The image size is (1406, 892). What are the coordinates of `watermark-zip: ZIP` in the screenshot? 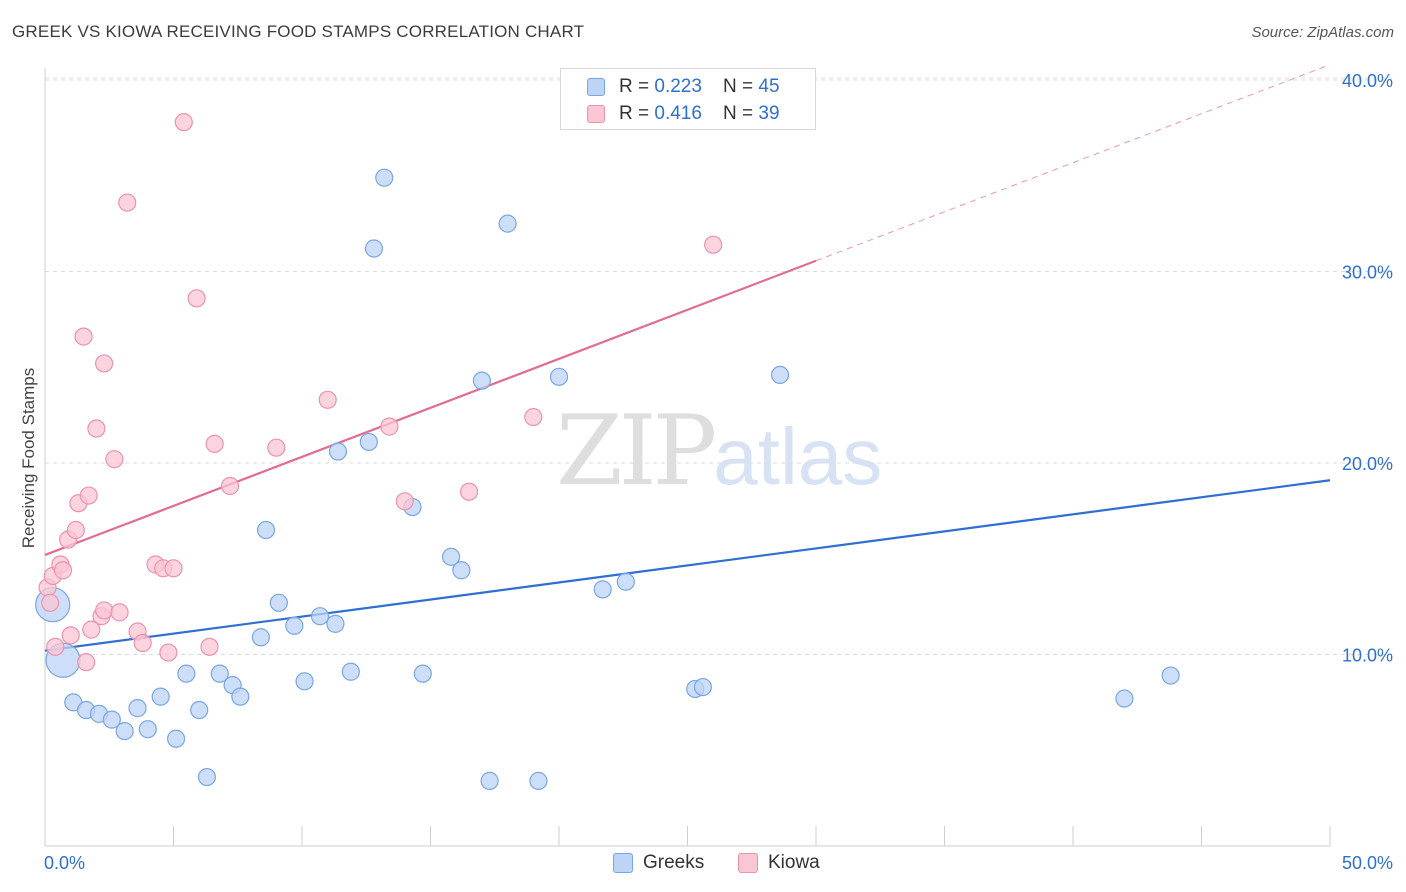 It's located at (636, 451).